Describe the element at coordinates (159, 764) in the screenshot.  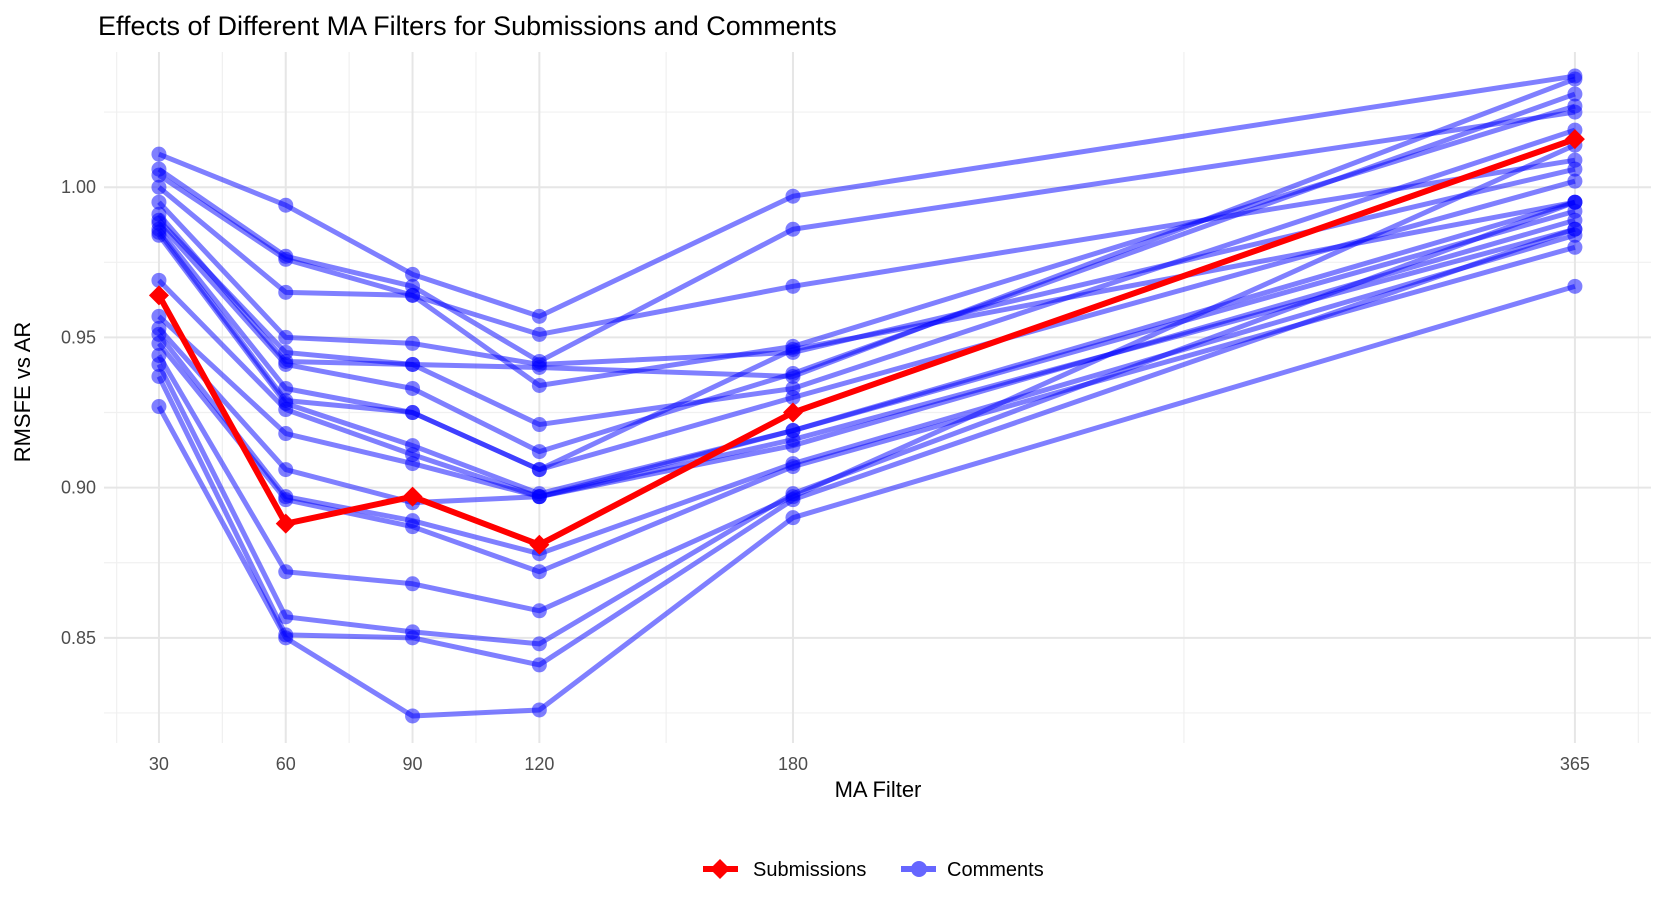
I see `x-tick-label: 30` at that location.